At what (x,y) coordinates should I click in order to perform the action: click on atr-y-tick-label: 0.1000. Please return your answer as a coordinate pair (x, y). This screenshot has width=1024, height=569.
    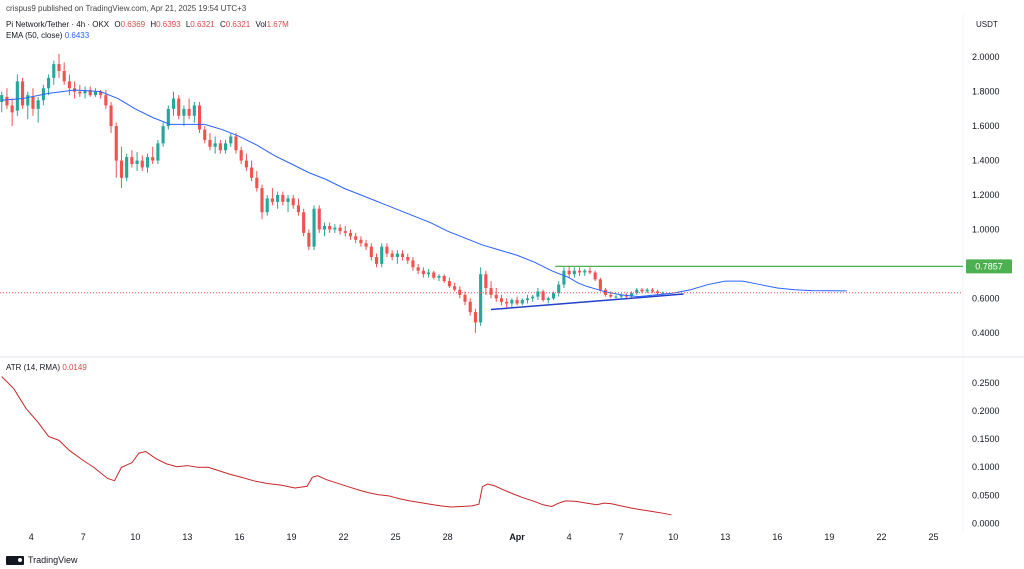
    Looking at the image, I should click on (986, 467).